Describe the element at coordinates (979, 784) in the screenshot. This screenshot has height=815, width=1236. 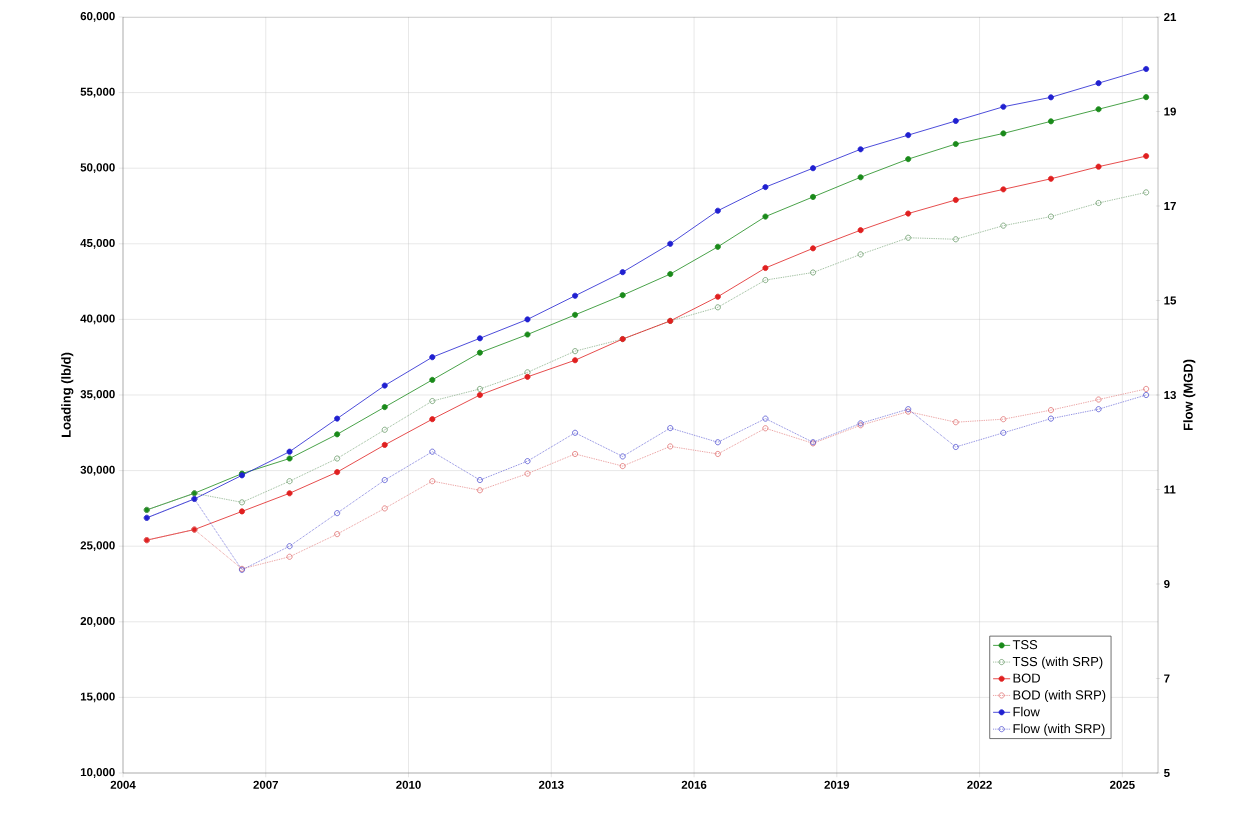
I see `x-tick-label: 2022` at that location.